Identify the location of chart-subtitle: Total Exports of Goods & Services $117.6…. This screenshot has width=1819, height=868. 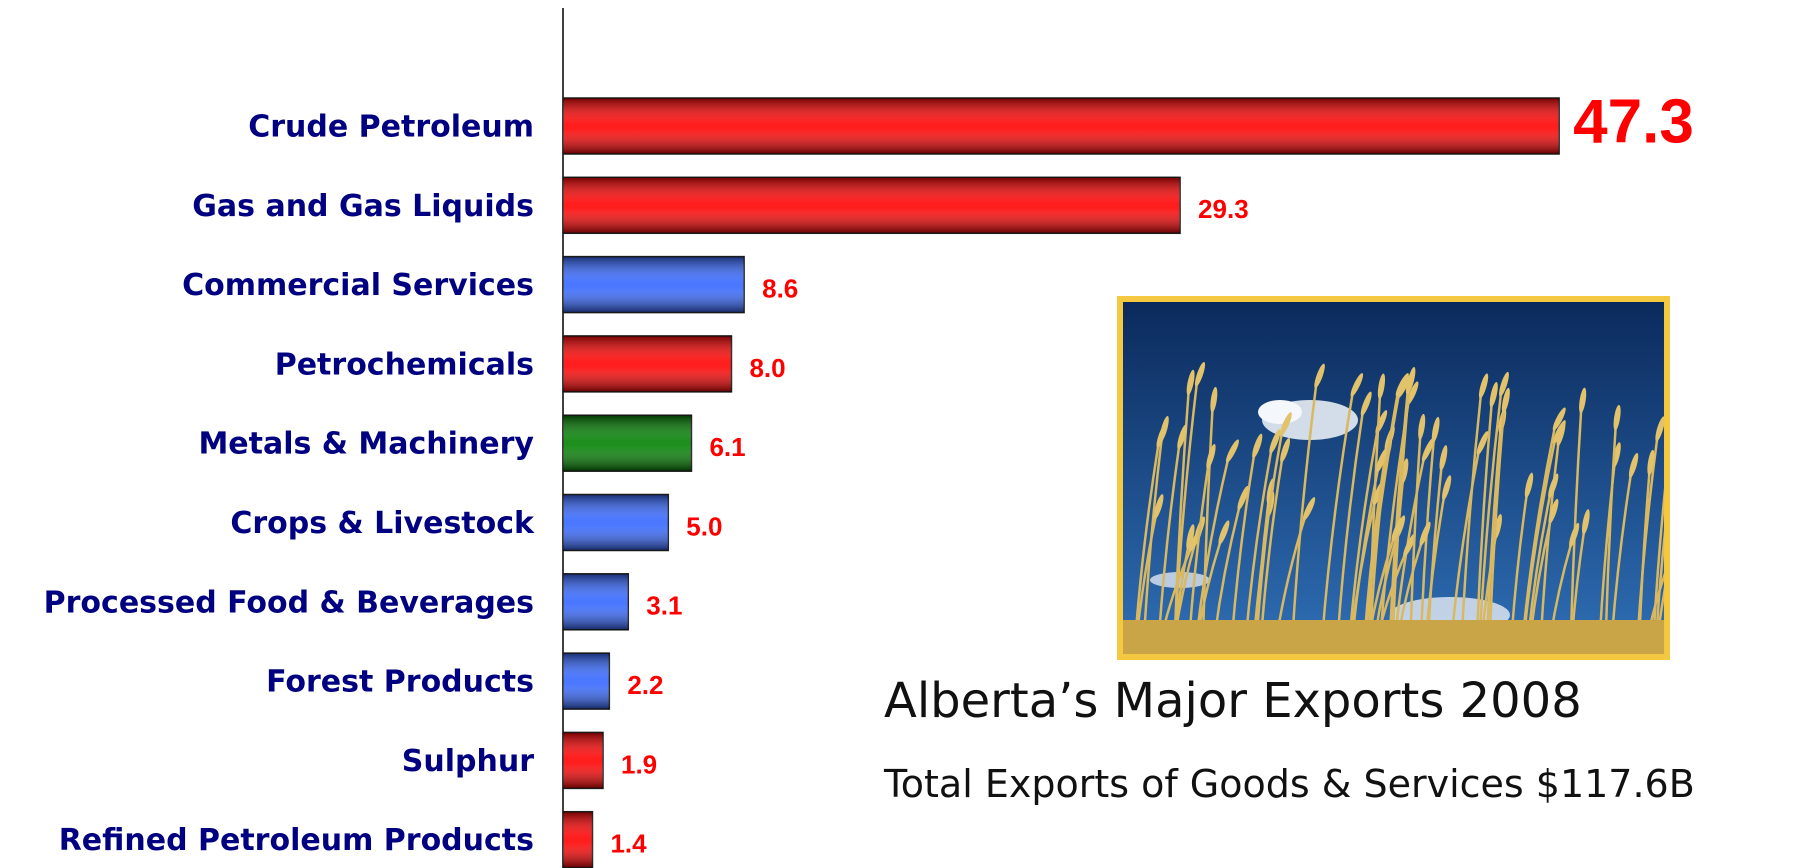
(1289, 784).